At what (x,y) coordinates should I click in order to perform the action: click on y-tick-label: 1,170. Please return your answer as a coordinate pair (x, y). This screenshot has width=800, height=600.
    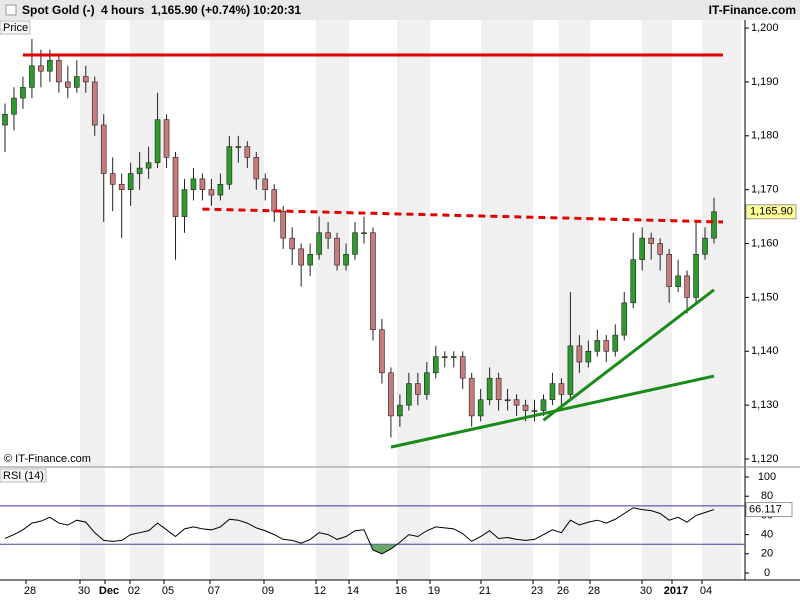
    Looking at the image, I should click on (765, 190).